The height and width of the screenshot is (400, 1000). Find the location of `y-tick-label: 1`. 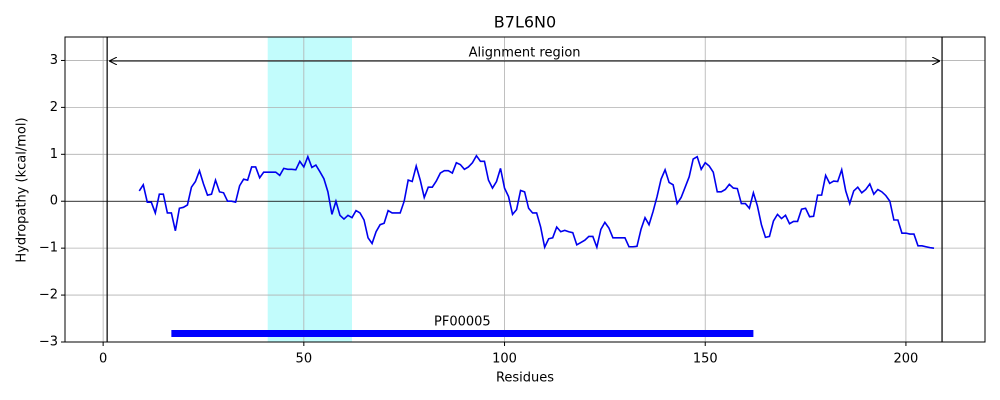

y-tick-label: 1 is located at coordinates (54, 154).